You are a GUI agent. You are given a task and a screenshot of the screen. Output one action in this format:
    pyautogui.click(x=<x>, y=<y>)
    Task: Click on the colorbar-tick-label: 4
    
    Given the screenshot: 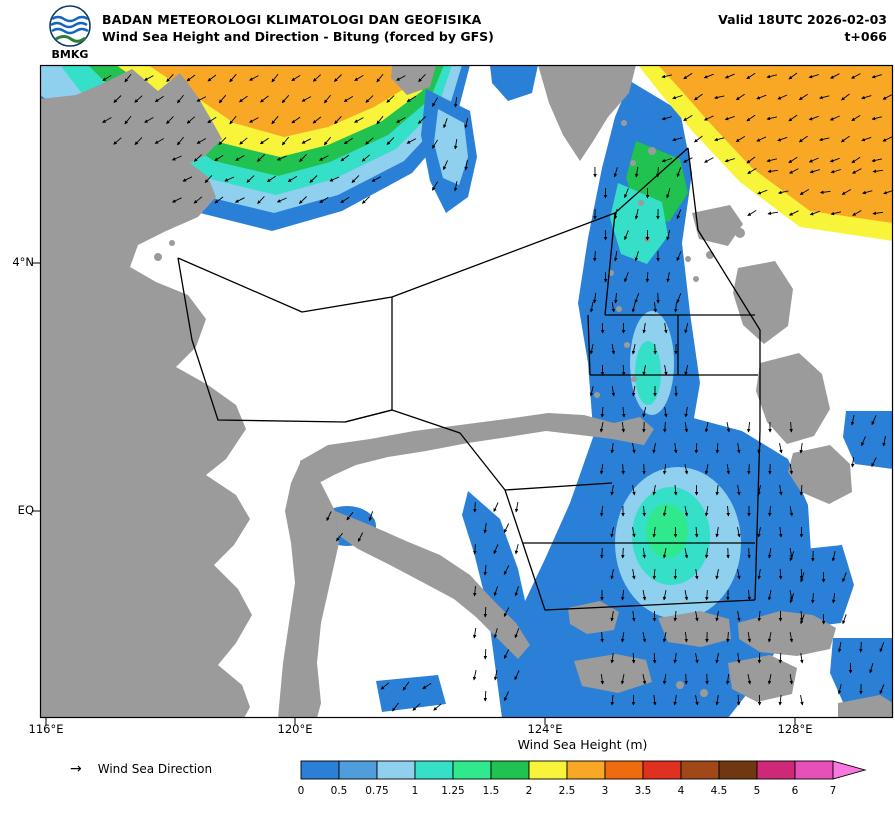 What is the action you would take?
    pyautogui.click(x=681, y=791)
    